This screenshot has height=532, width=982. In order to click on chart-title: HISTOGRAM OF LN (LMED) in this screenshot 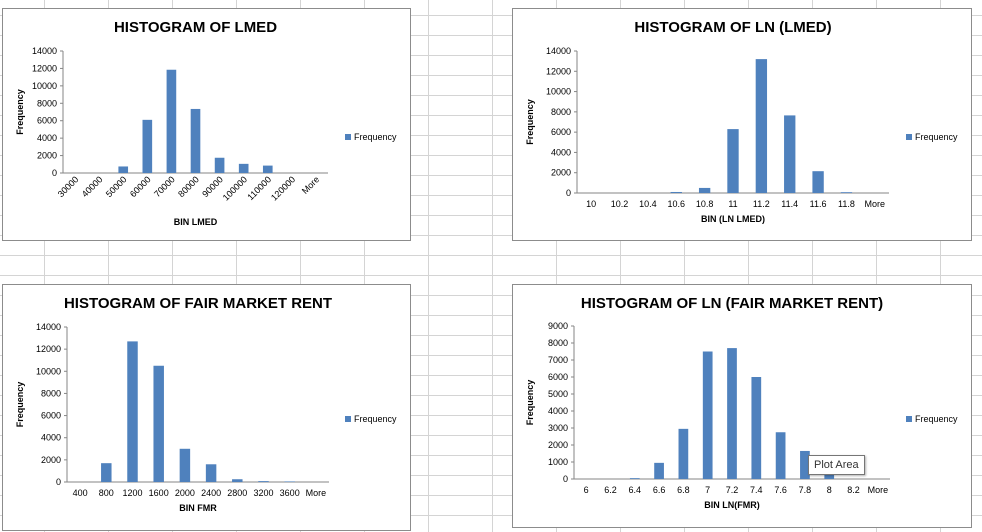, I will do `click(732, 27)`.